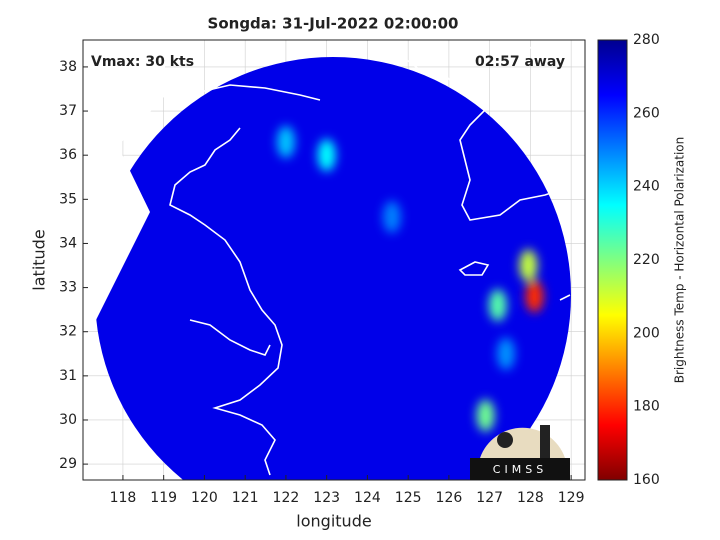  What do you see at coordinates (39, 259) in the screenshot?
I see `y-axis-label: latitude` at bounding box center [39, 259].